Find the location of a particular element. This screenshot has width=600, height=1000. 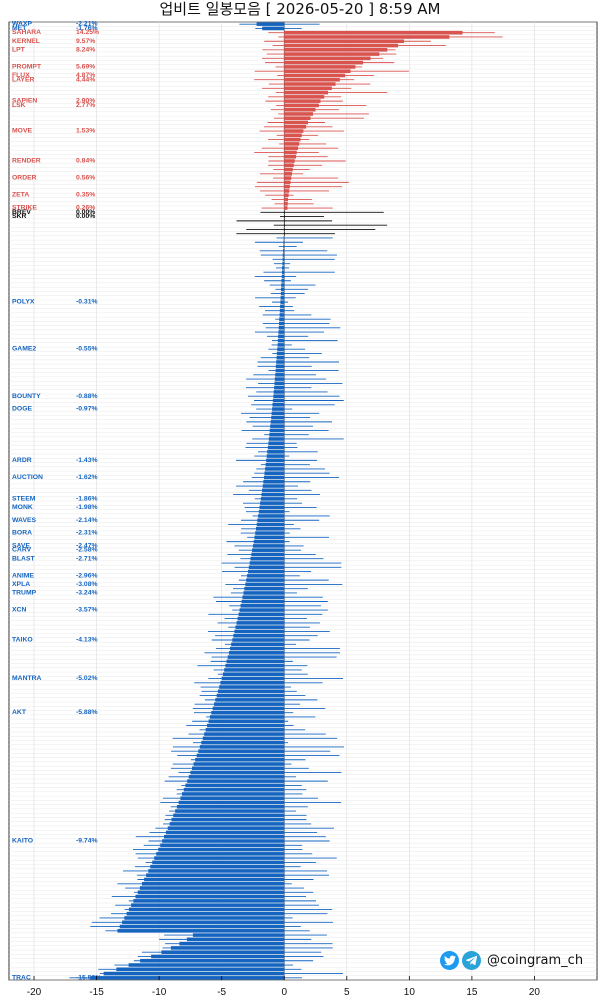

telegram-icon is located at coordinates (471, 960).